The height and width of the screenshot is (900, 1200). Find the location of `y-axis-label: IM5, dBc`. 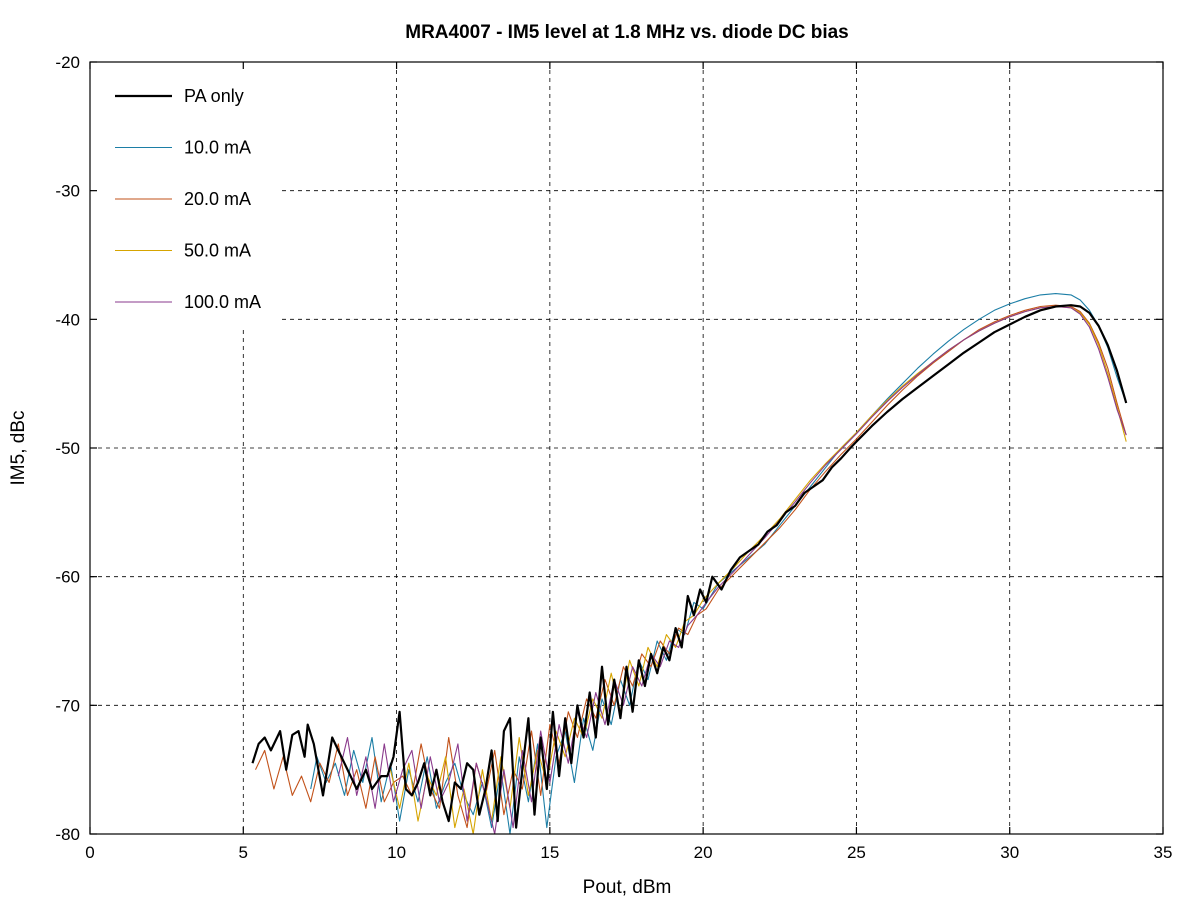

y-axis-label: IM5, dBc is located at coordinates (18, 448).